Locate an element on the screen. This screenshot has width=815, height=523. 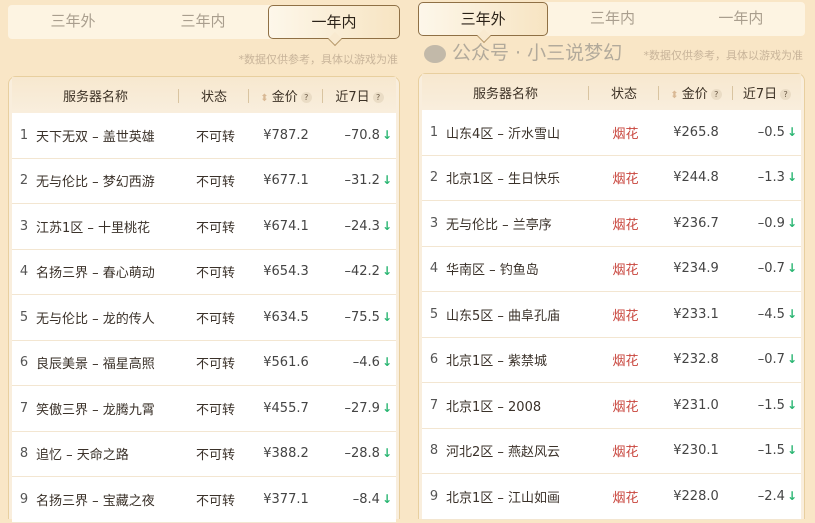
table-row: 6 良辰美景 – 福星高照 不可转 ¥561.6 –4.6 ↓ is located at coordinates (204, 363).